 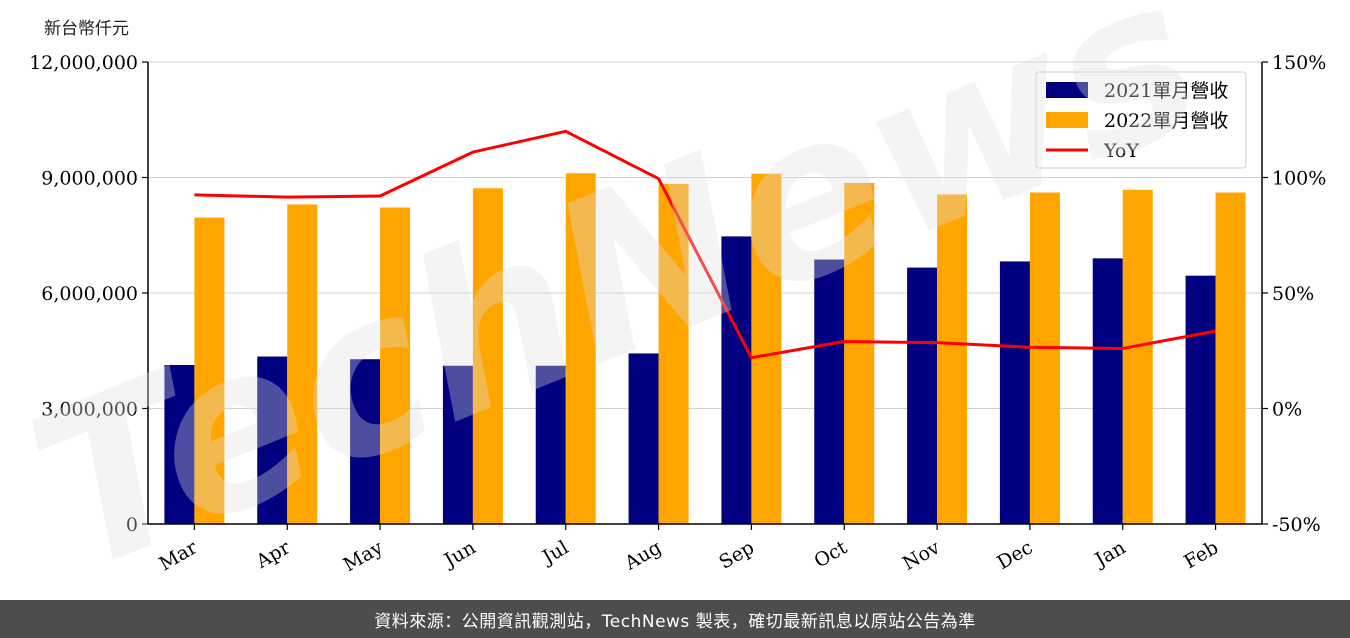 I want to click on x-tick-label-mar: Mar, so click(x=178, y=555).